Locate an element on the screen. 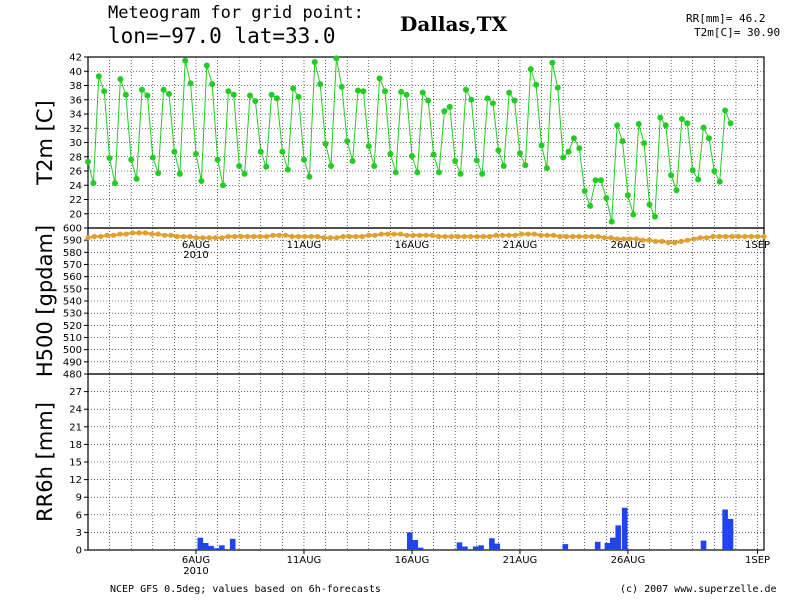 Image resolution: width=800 pixels, height=600 pixels. t2m-tick-label: 26 is located at coordinates (75, 172).